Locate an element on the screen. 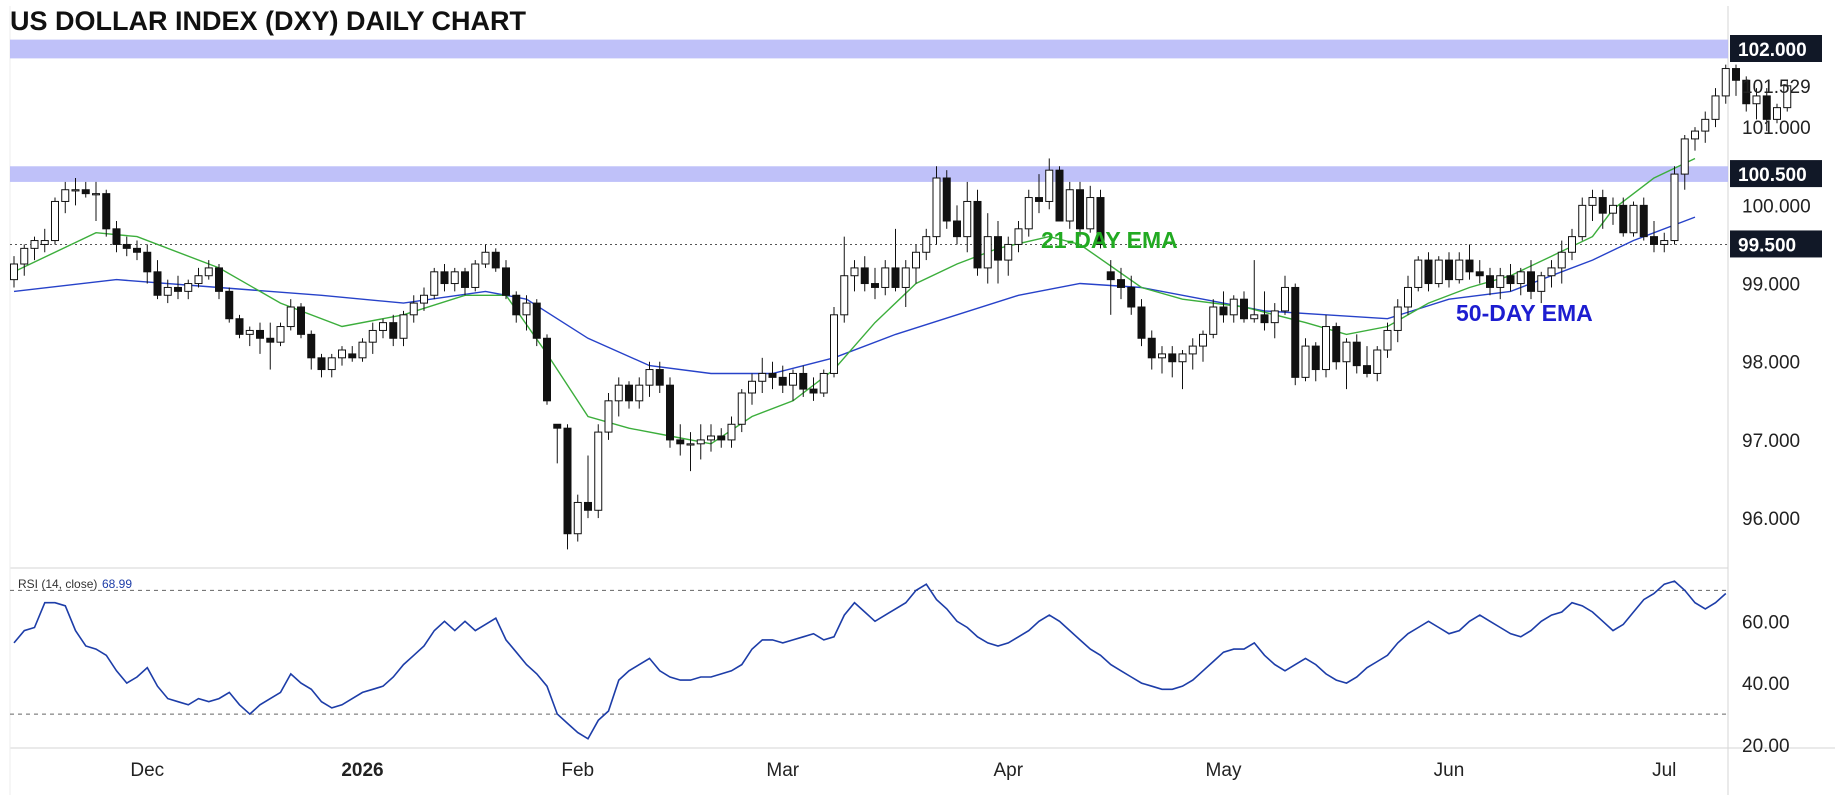  rsi-current-value: 68.99 is located at coordinates (117, 584).